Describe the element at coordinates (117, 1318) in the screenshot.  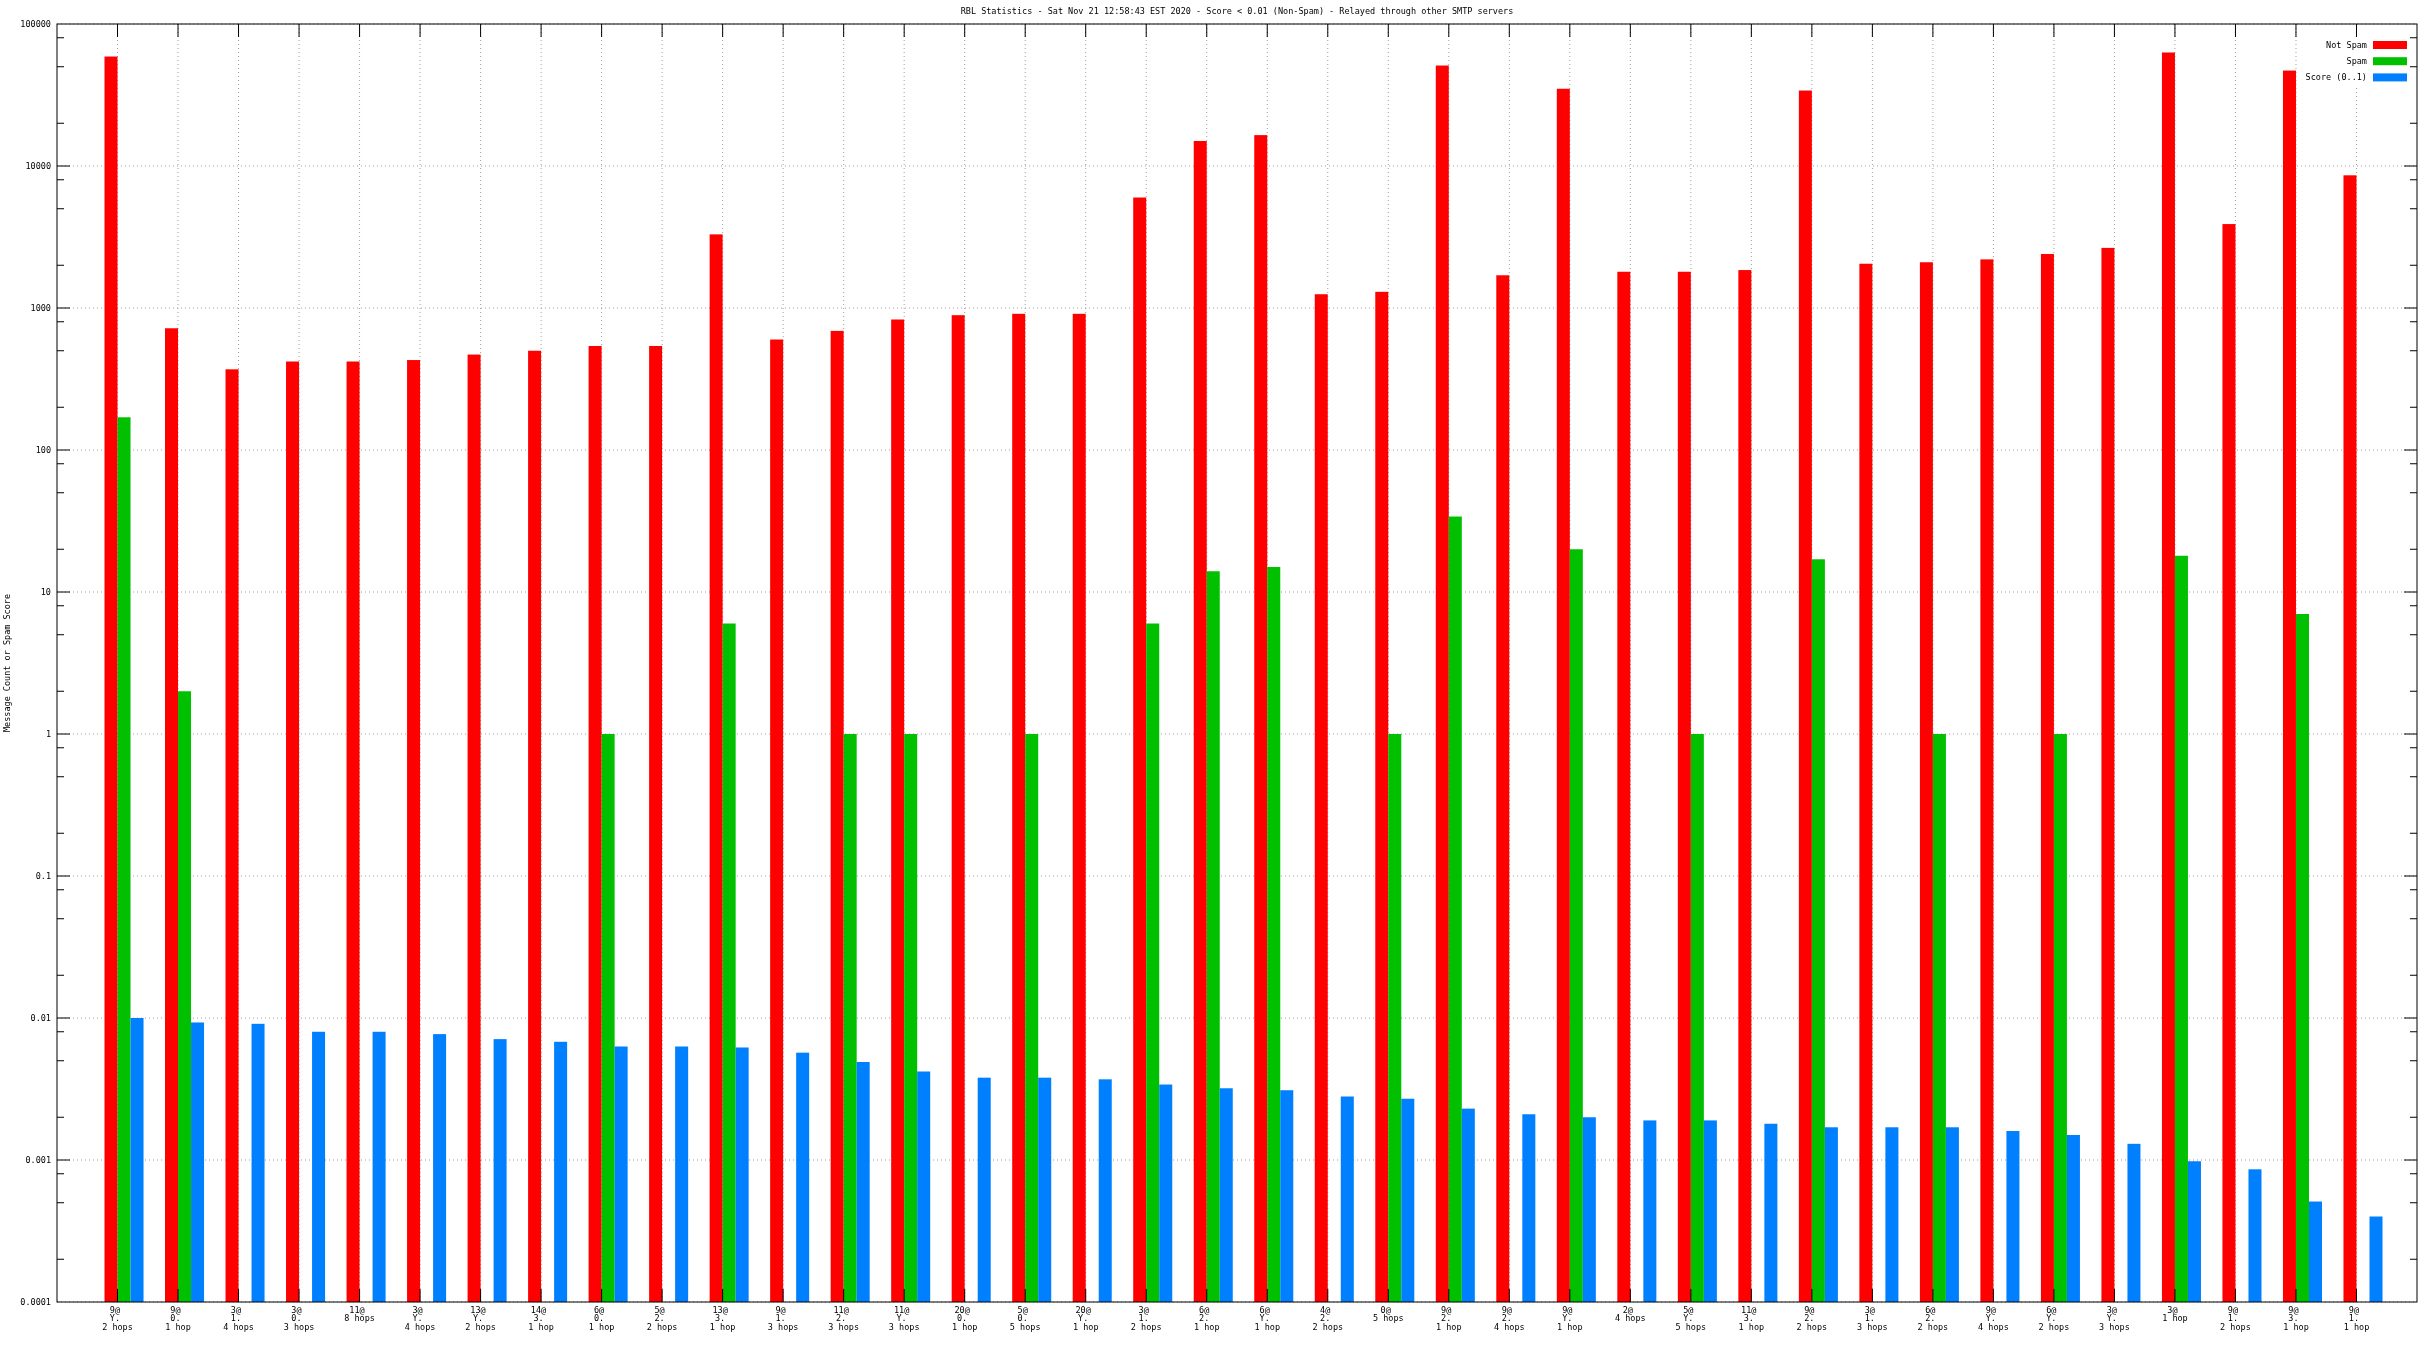
I see `x-tick-label: 9@ Y. 2 hops` at that location.